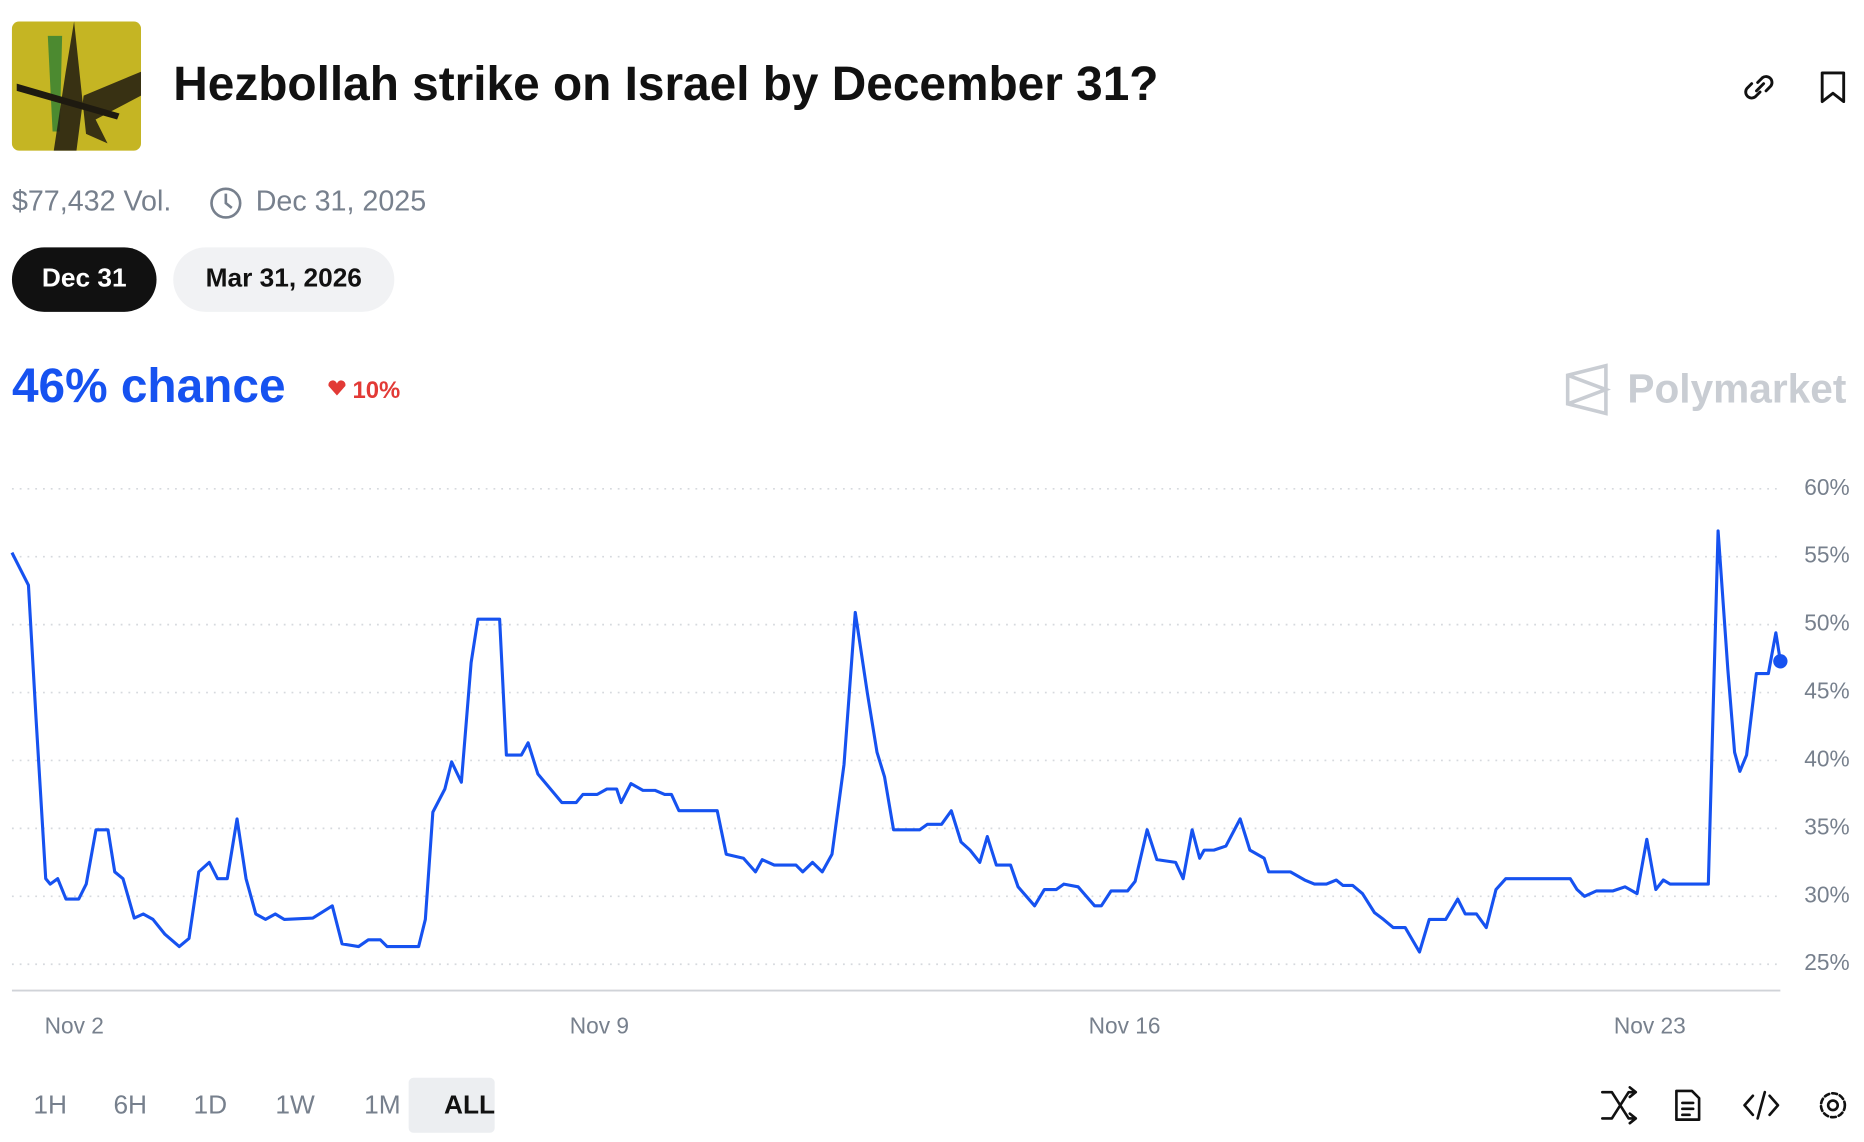  What do you see at coordinates (1650, 1026) in the screenshot?
I see `x-tick-label: Nov 23` at bounding box center [1650, 1026].